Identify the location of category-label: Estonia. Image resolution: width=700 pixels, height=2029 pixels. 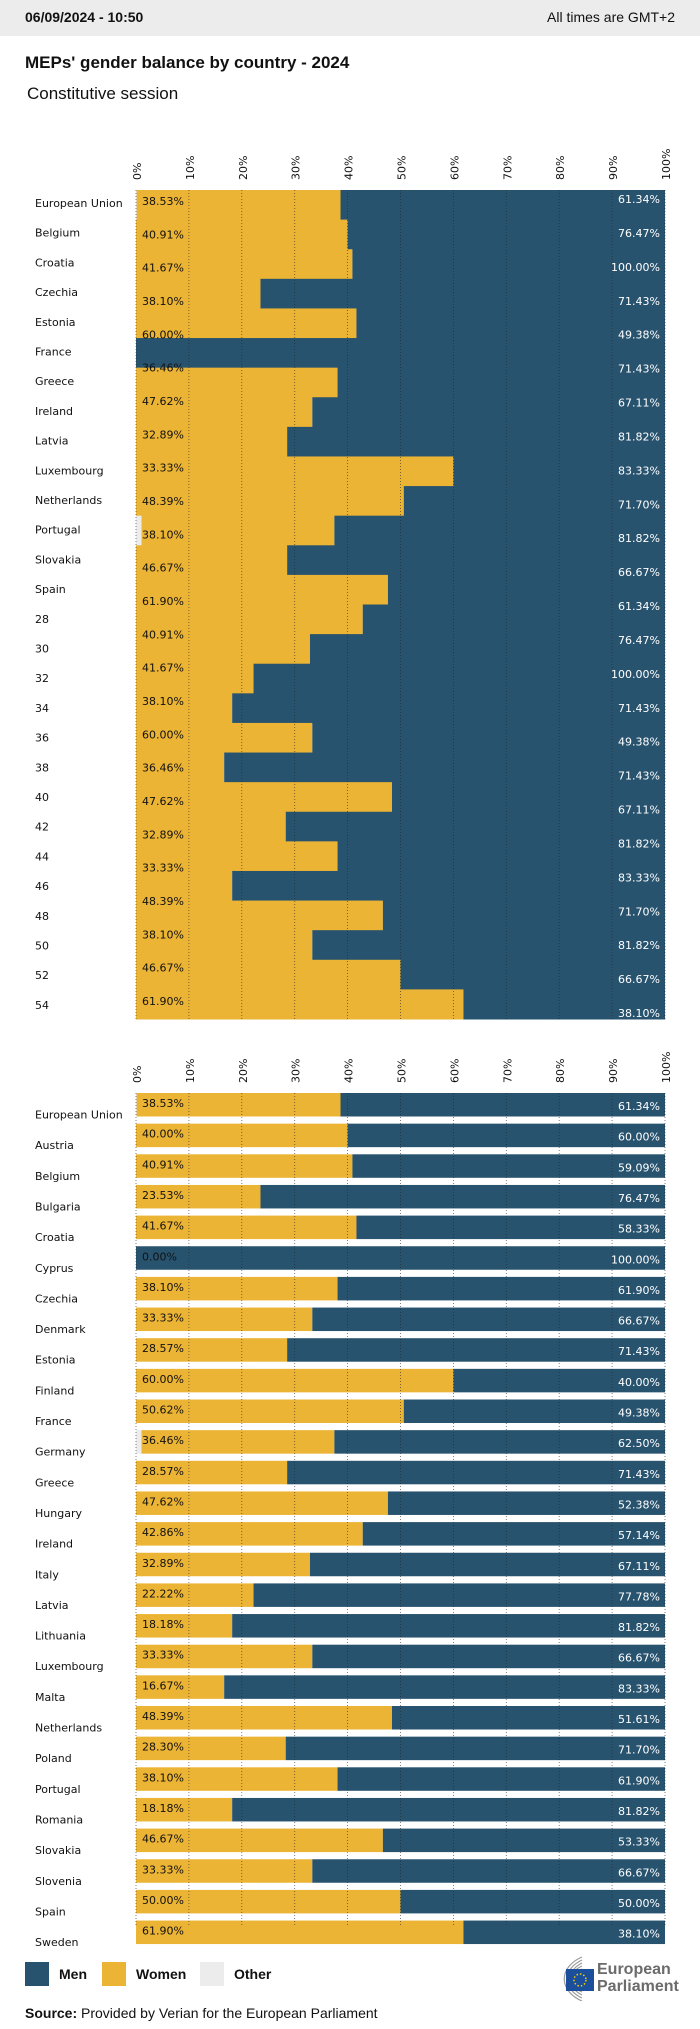
(55, 1360).